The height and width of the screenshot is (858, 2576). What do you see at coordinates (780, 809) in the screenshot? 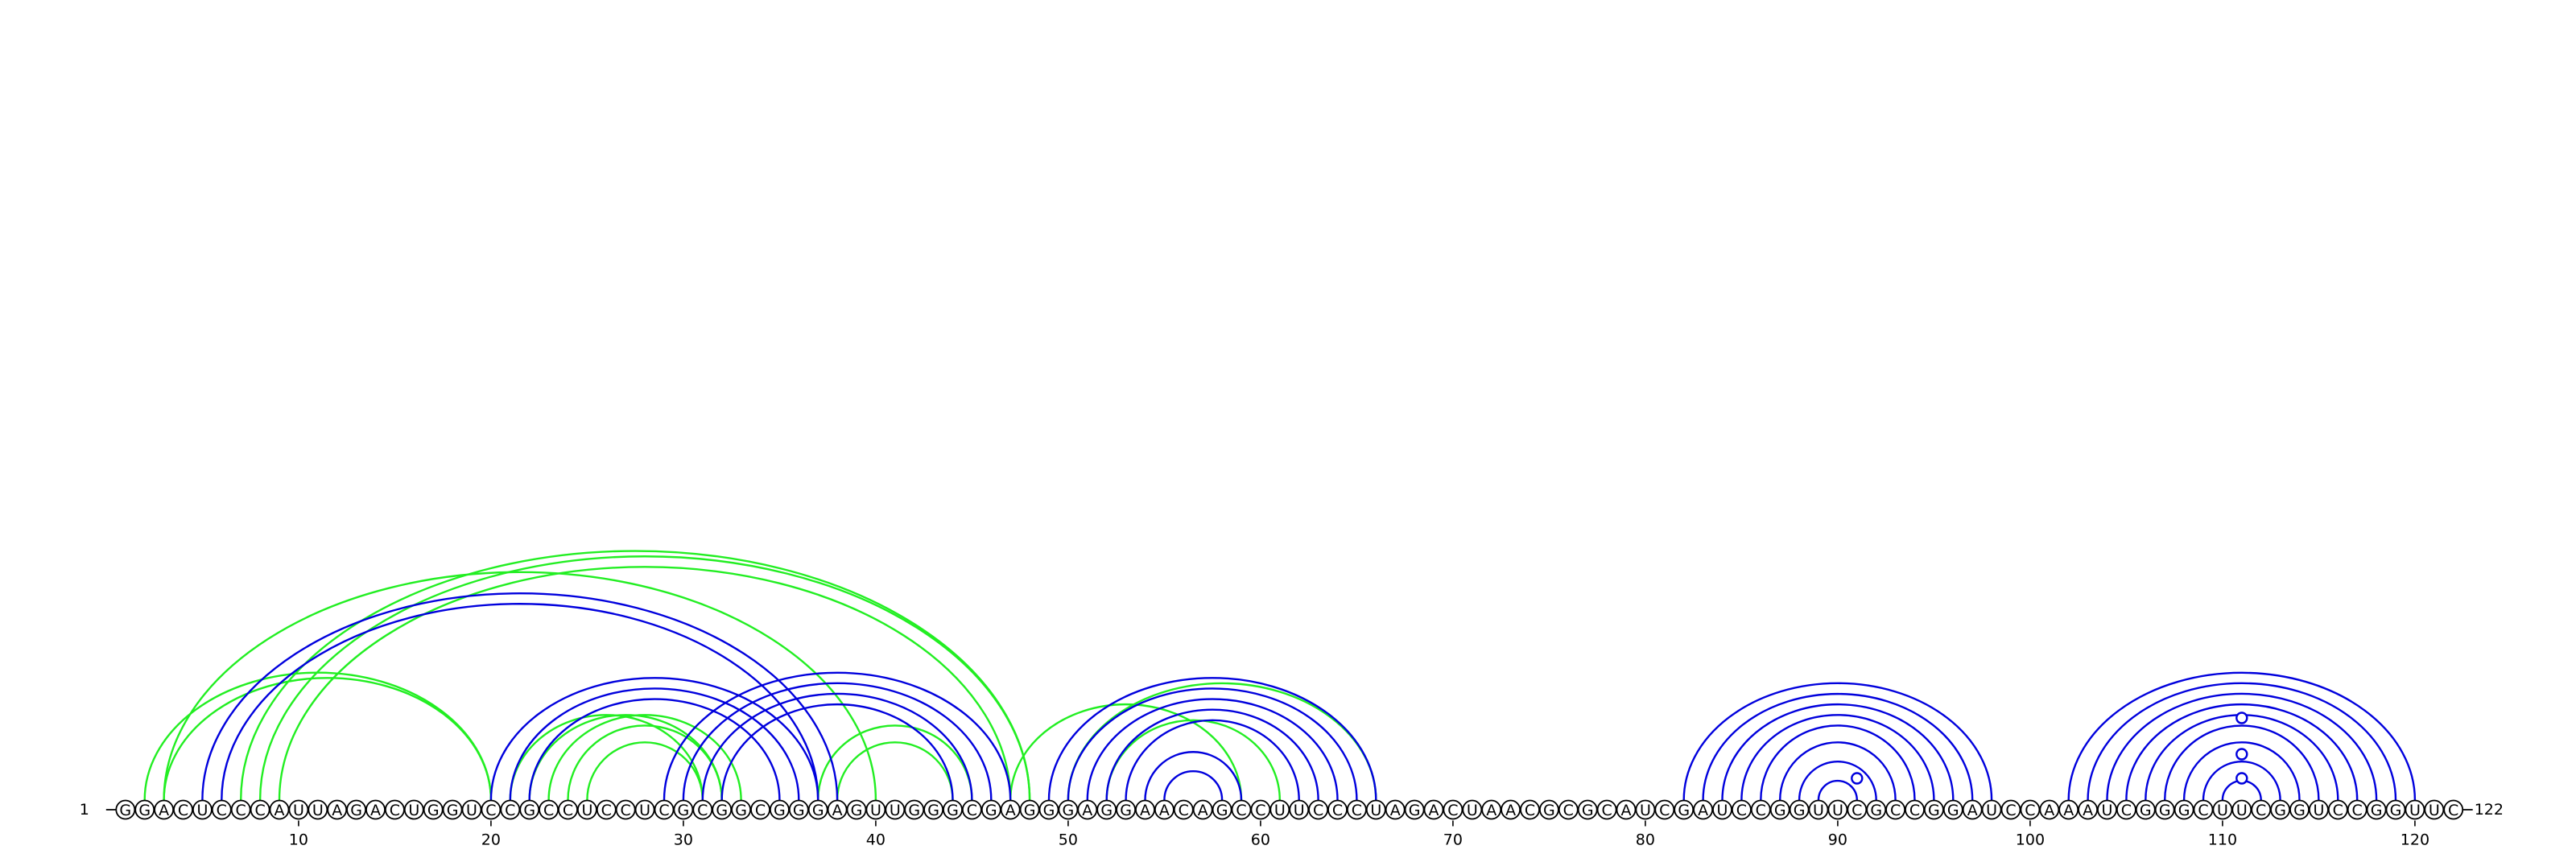
I see `nucleotide-35: G` at bounding box center [780, 809].